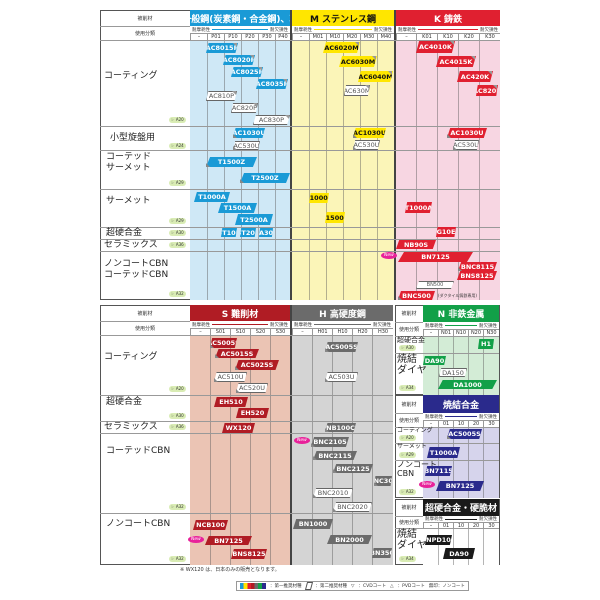 This screenshot has width=600, height=600. I want to click on class-code: M40, so click(385, 36).